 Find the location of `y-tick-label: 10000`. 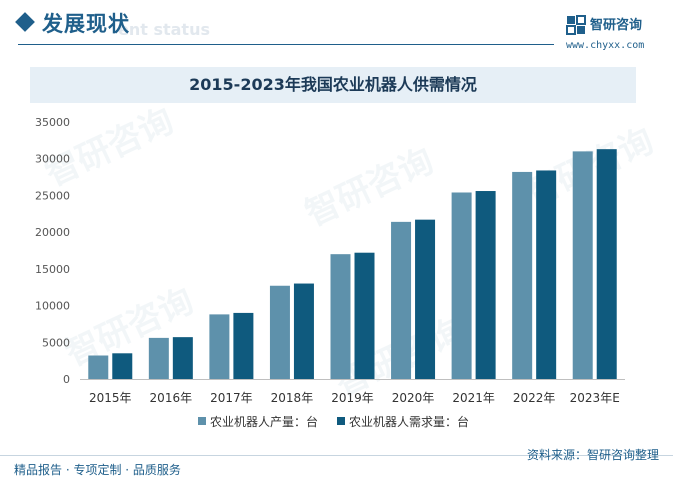

y-tick-label: 10000 is located at coordinates (52, 306).